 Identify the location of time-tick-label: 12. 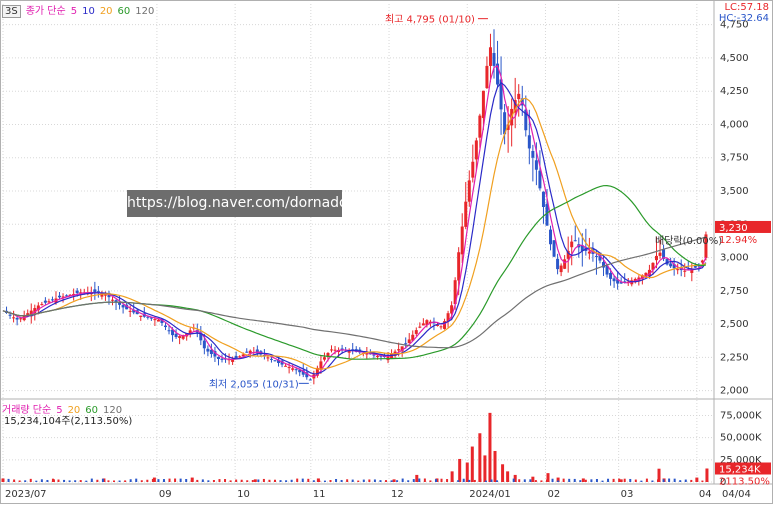
(397, 494).